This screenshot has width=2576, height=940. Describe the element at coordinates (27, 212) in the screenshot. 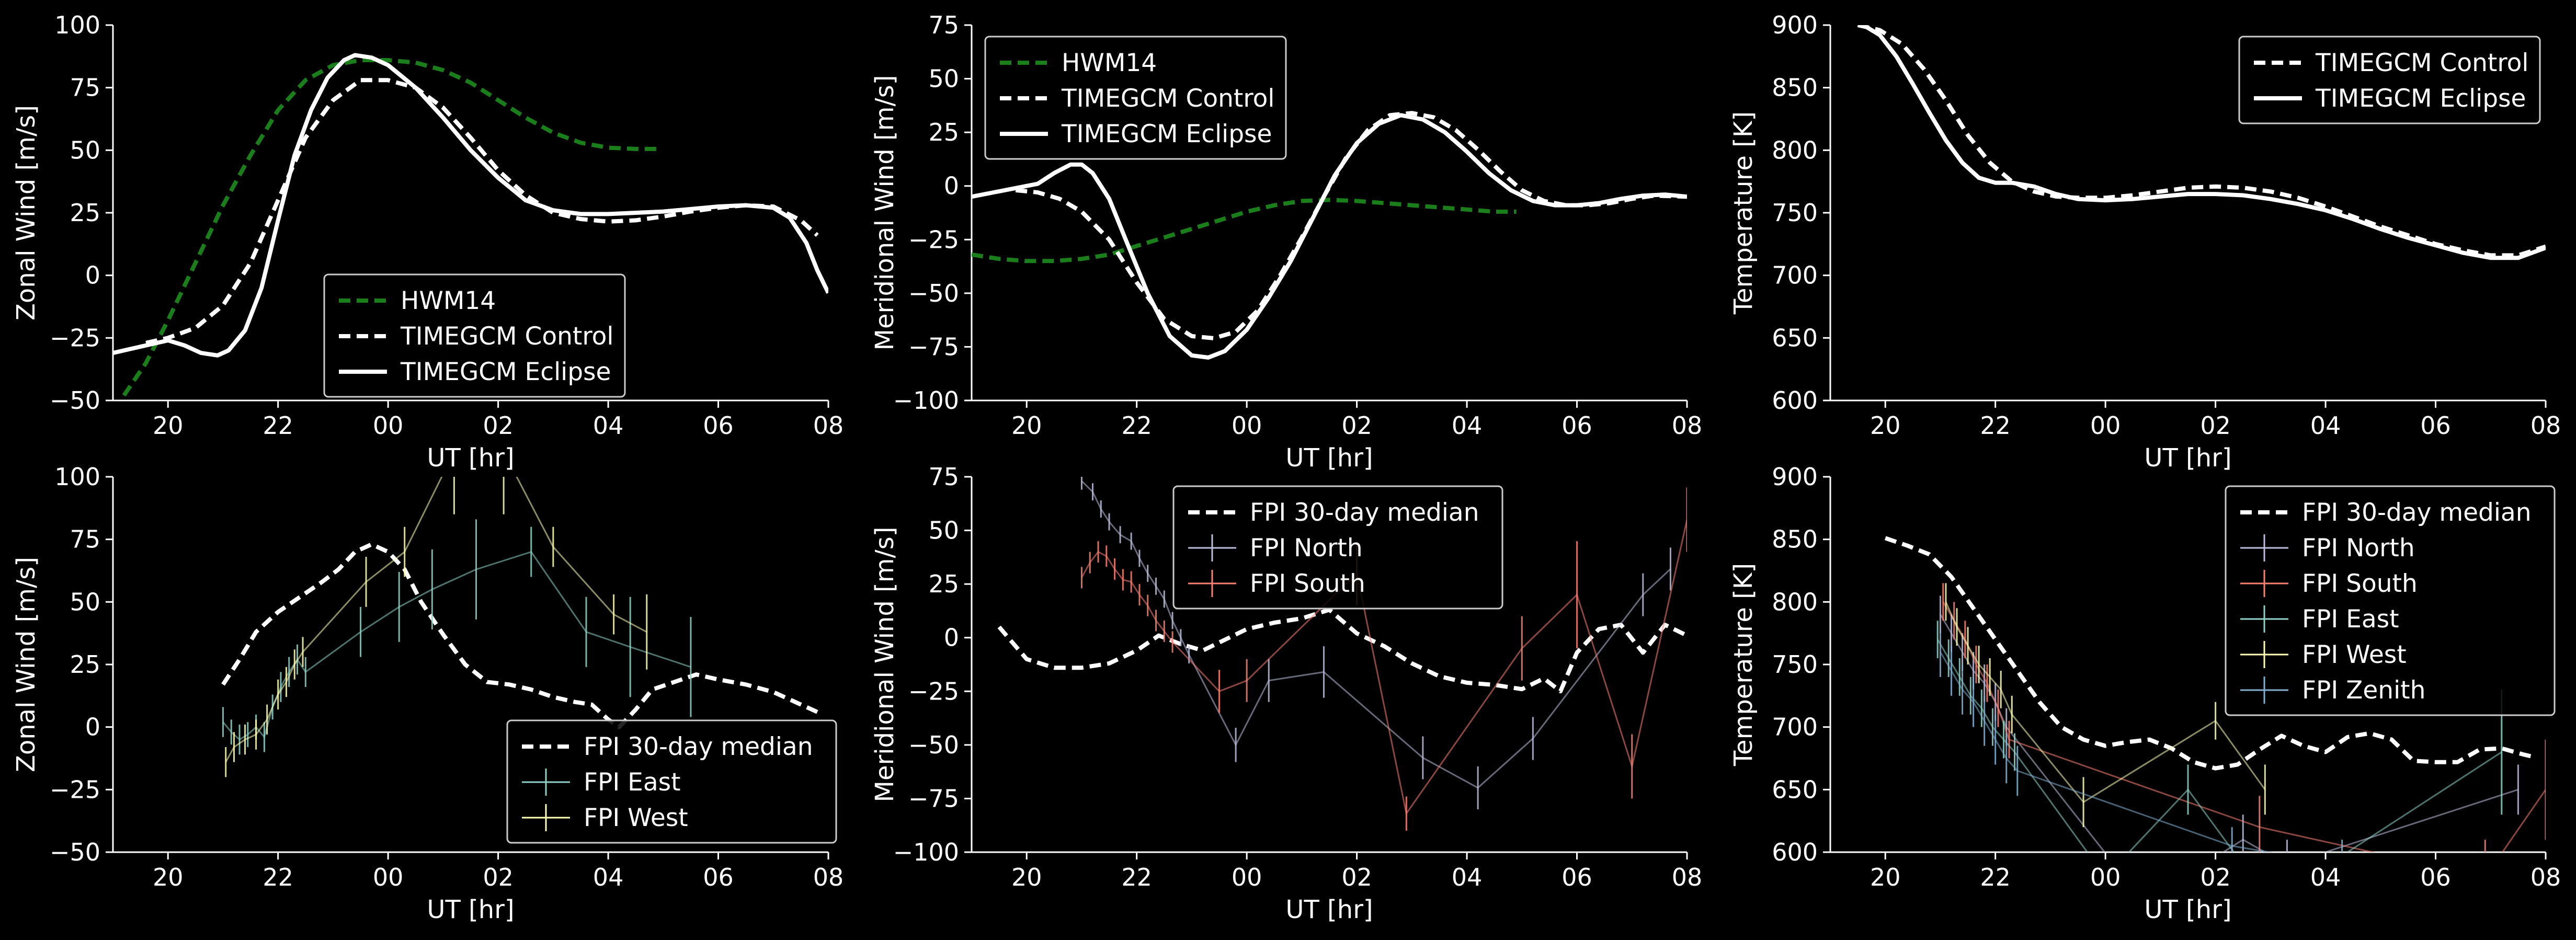

I see `y-axis-label: Zonal Wind [m/s]` at that location.